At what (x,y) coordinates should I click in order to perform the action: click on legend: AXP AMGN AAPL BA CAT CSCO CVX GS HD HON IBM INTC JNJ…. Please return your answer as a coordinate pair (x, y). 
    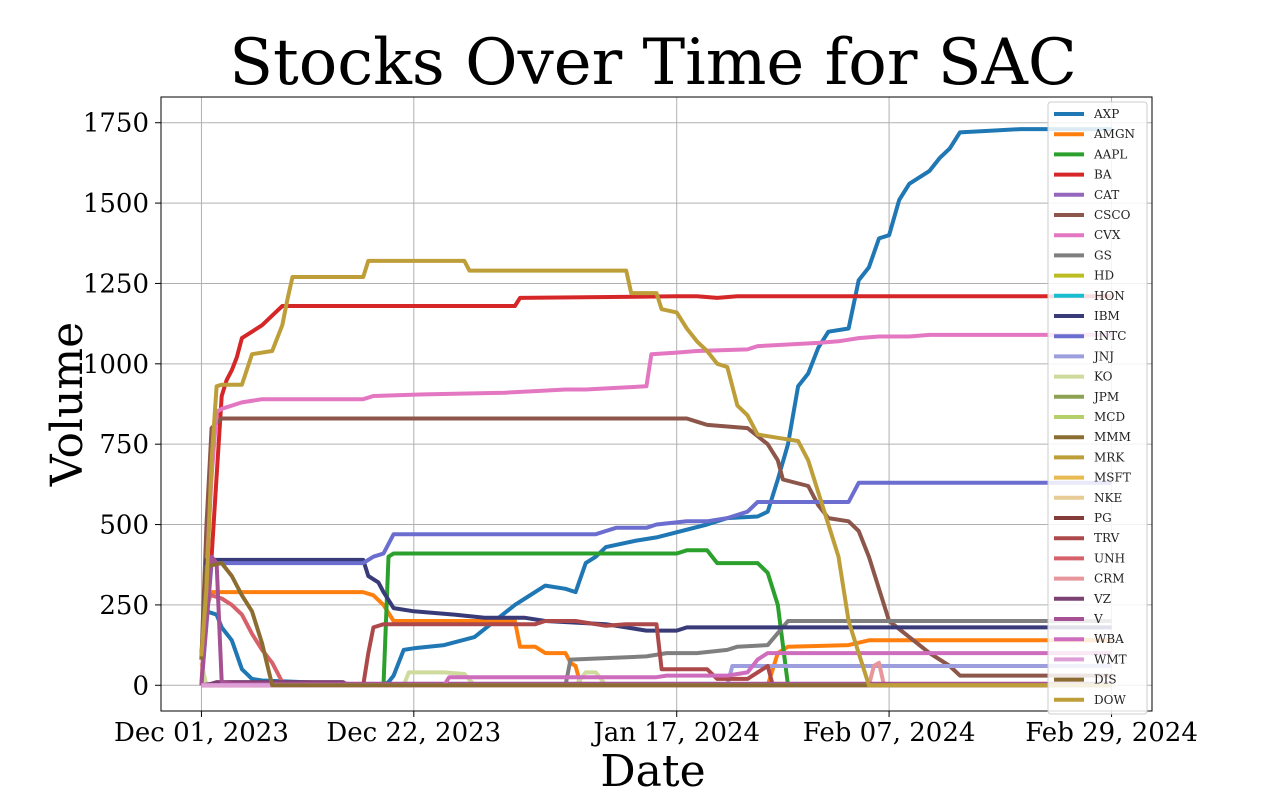
    Looking at the image, I should click on (1097, 408).